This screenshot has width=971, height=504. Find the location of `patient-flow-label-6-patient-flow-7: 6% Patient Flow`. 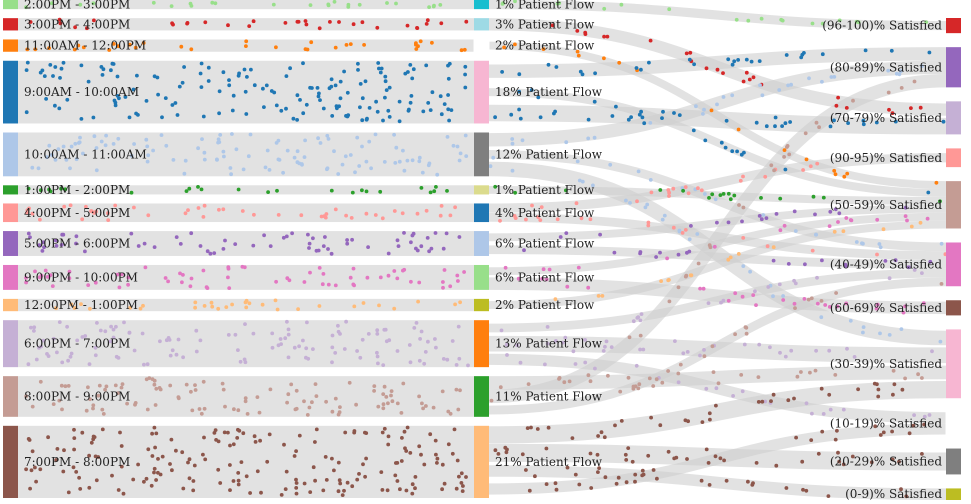

patient-flow-label-6-patient-flow-7: 6% Patient Flow is located at coordinates (545, 244).